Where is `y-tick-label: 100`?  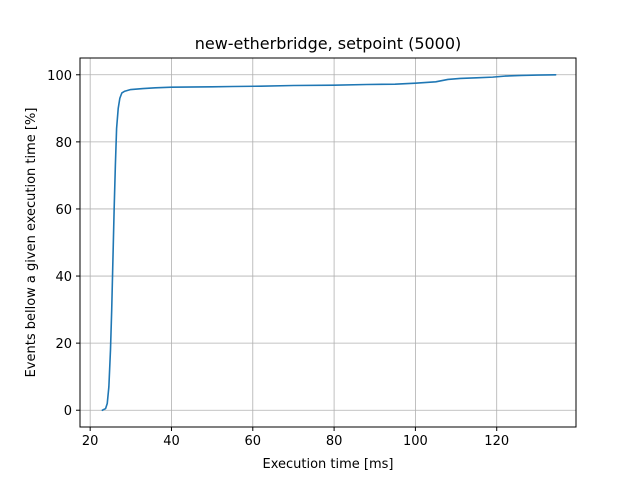 y-tick-label: 100 is located at coordinates (59, 76).